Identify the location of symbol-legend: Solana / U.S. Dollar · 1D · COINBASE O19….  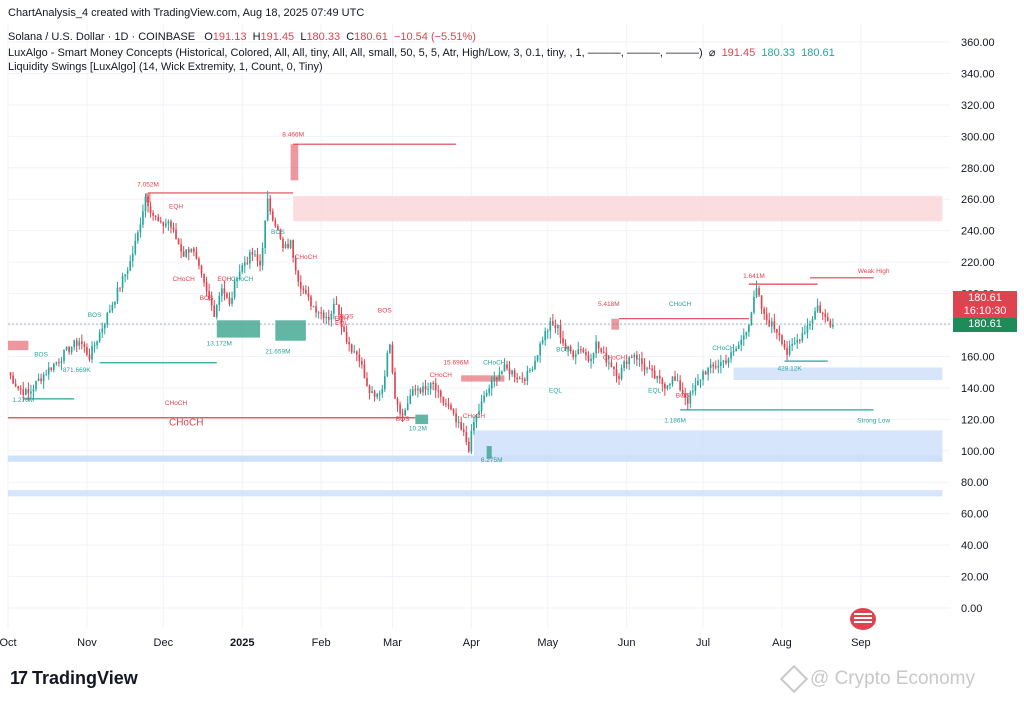
(242, 37).